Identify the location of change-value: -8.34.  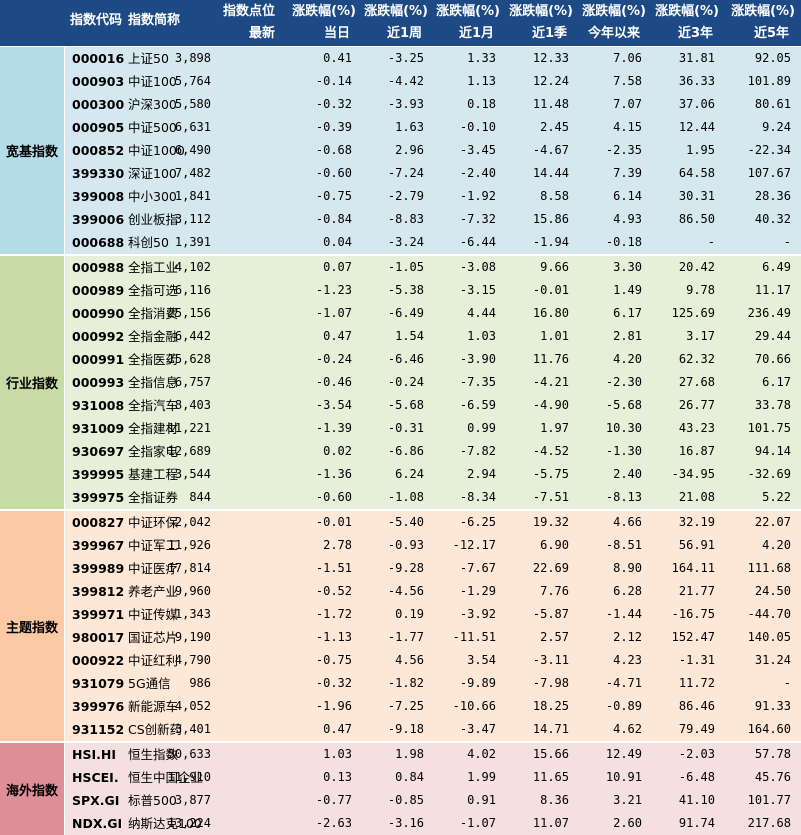
(477, 497).